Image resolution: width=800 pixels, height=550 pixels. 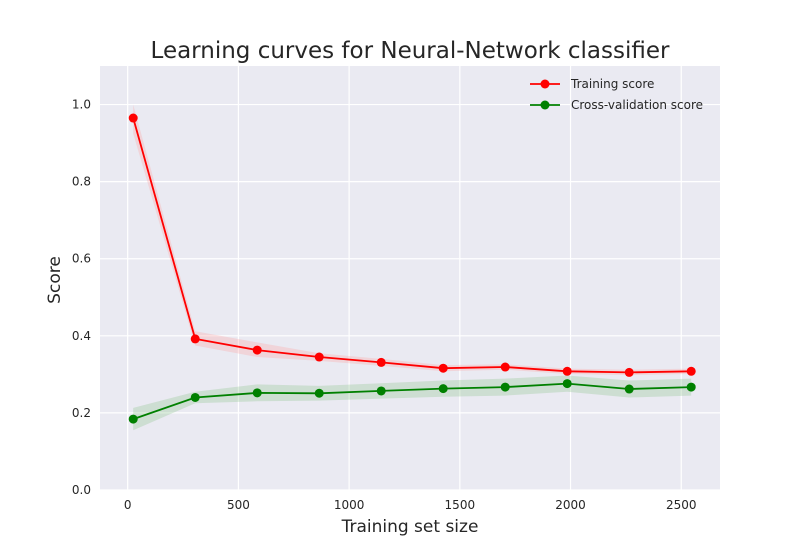 What do you see at coordinates (81, 297) in the screenshot?
I see `y-tick-labels: 0.0 0.2 0.4 0.6 0.8 1.0` at bounding box center [81, 297].